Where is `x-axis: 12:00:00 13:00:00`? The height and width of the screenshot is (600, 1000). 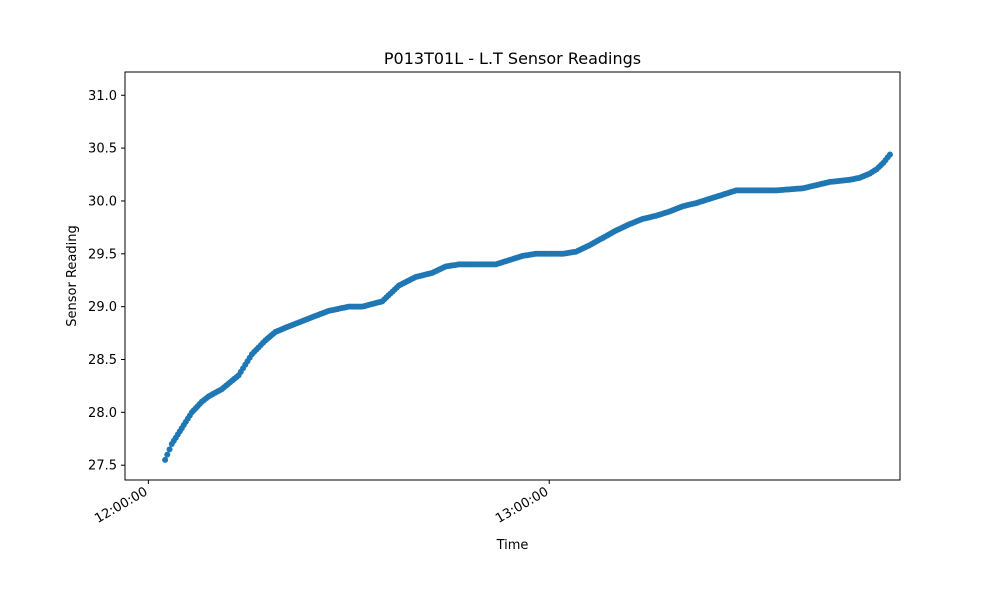
x-axis: 12:00:00 13:00:00 is located at coordinates (321, 503).